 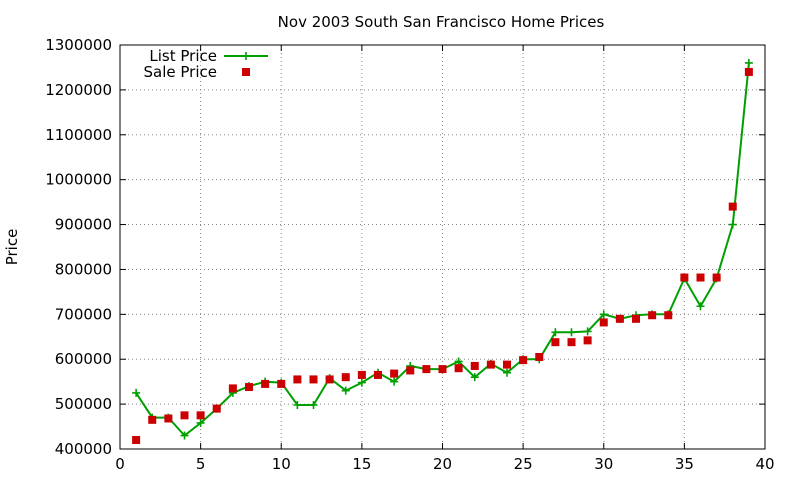 I want to click on y-axis-label: Price, so click(x=12, y=247).